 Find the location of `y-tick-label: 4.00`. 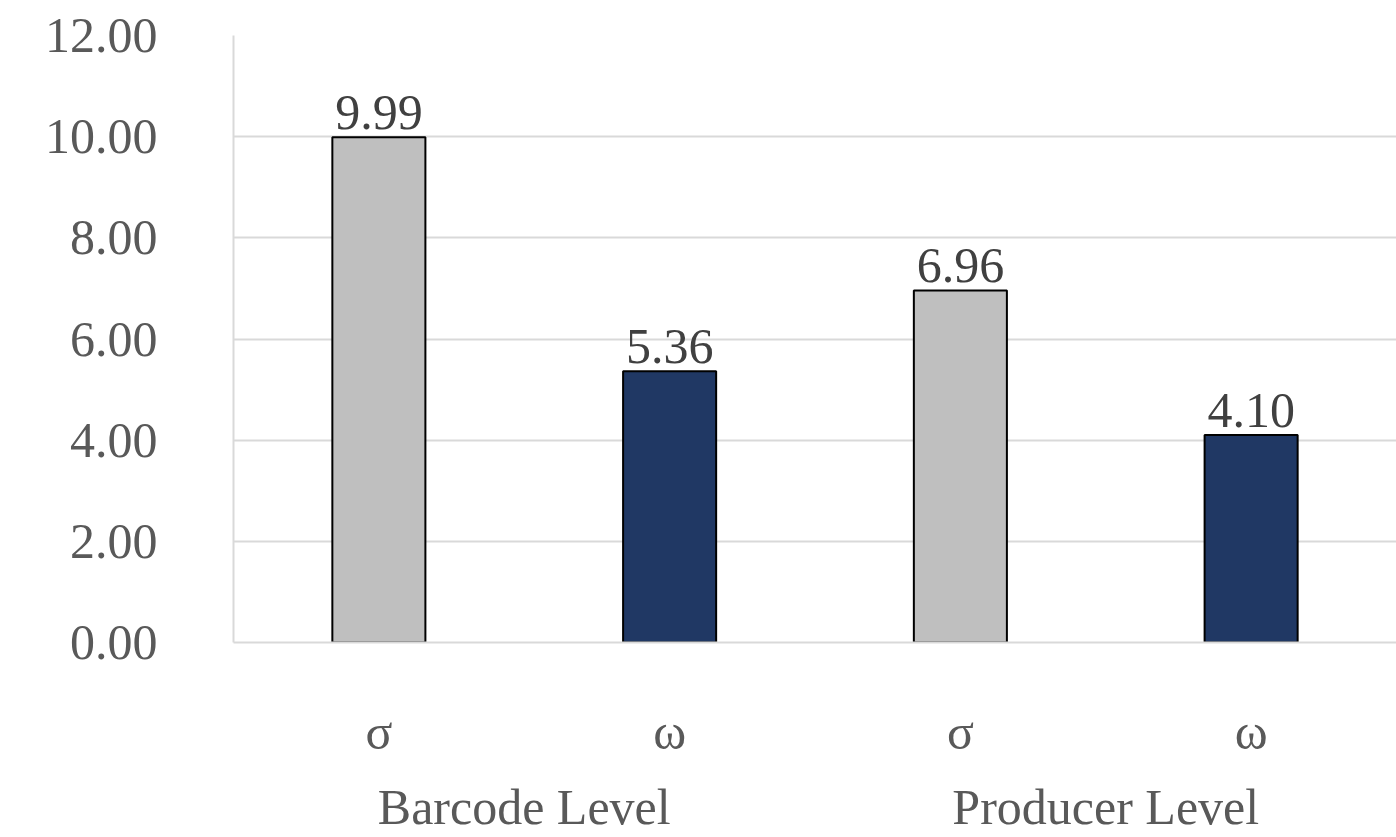

y-tick-label: 4.00 is located at coordinates (114, 439).